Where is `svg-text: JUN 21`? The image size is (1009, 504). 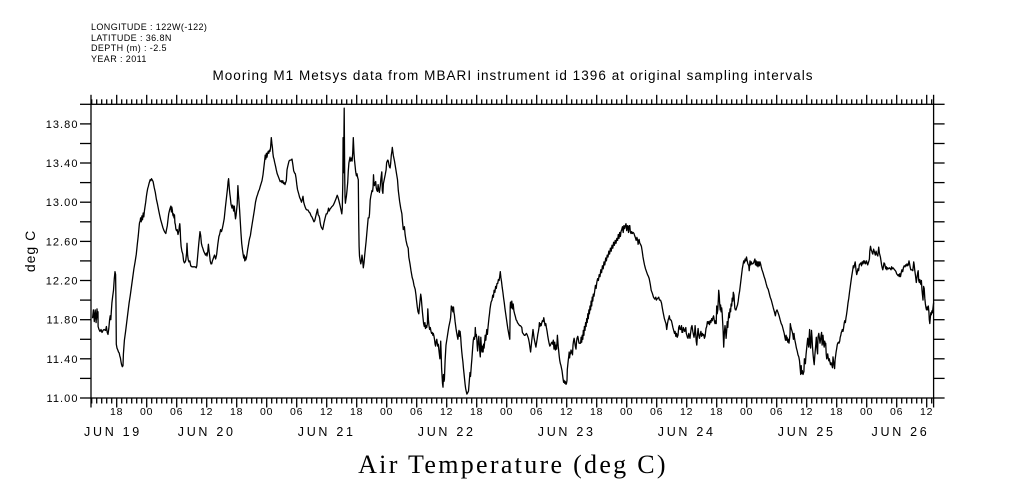
svg-text: JUN 21 is located at coordinates (327, 432).